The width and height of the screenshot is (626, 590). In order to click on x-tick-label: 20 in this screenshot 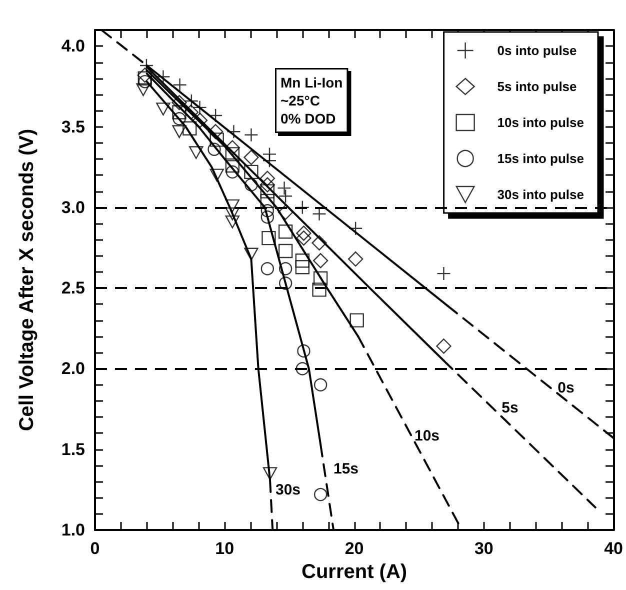, I will do `click(354, 548)`.